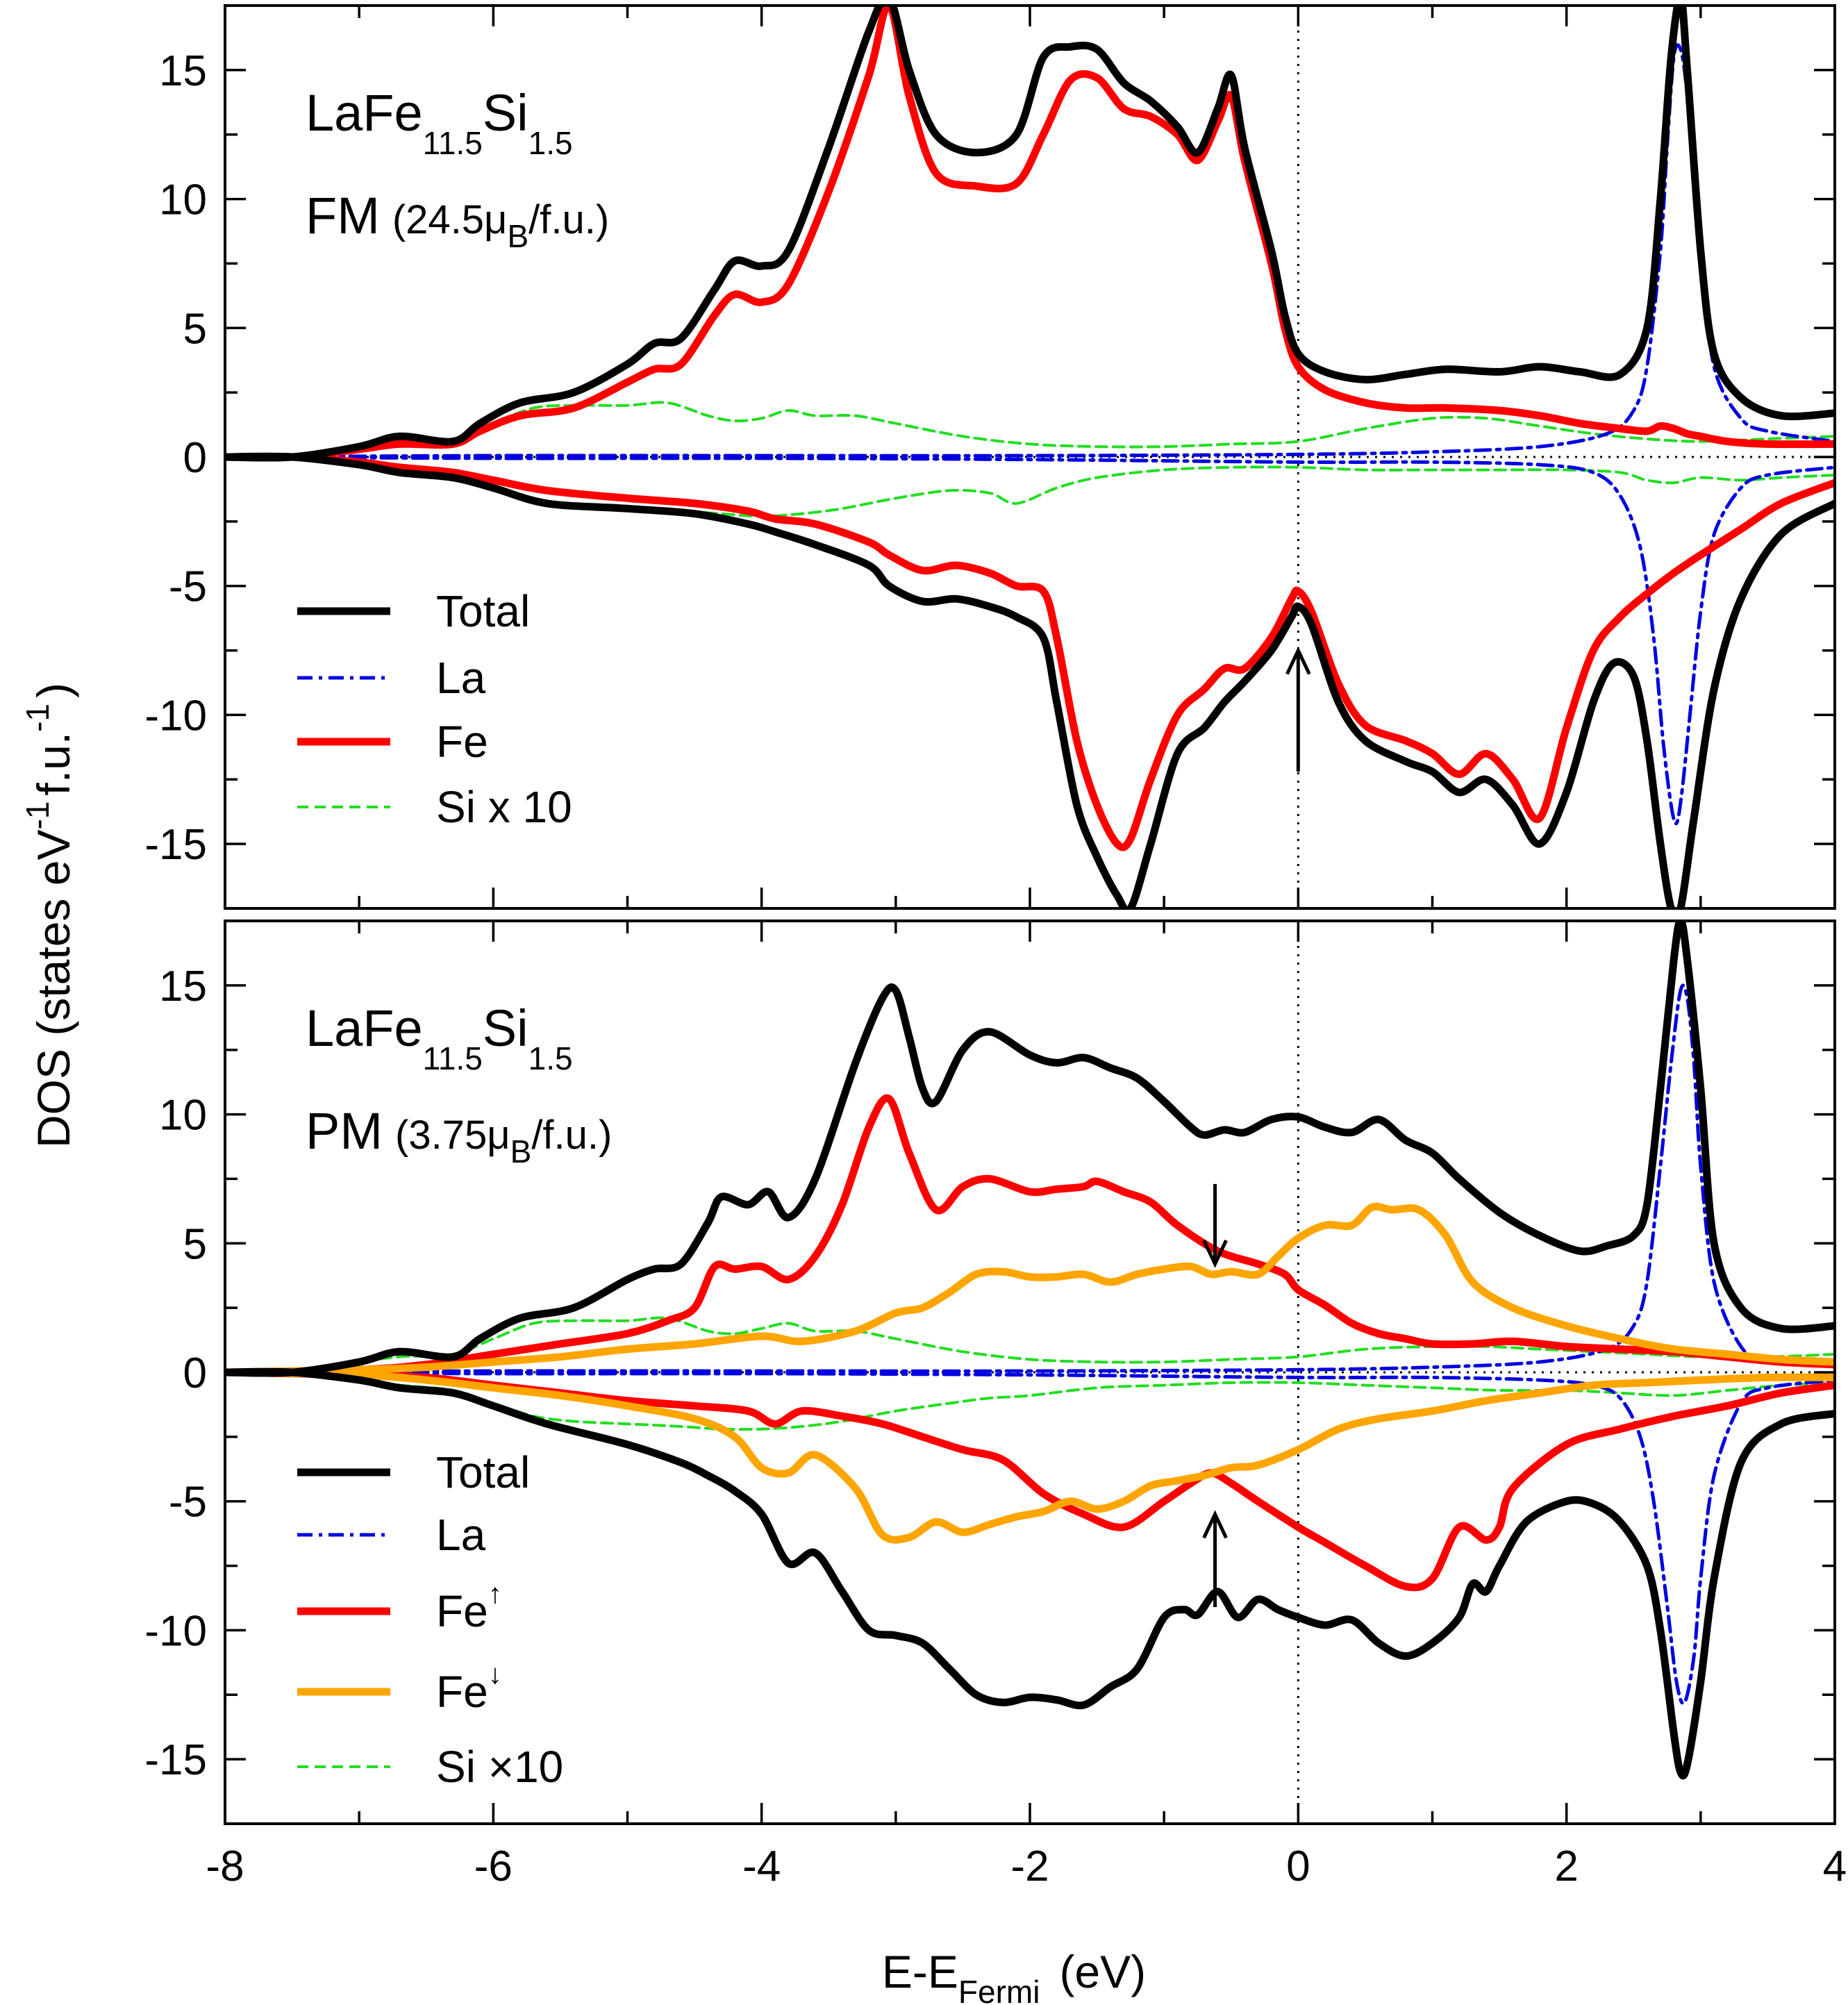 Image resolution: width=1848 pixels, height=2005 pixels. What do you see at coordinates (568, 219) in the screenshot?
I see `moment-close-top: /f.u.)` at bounding box center [568, 219].